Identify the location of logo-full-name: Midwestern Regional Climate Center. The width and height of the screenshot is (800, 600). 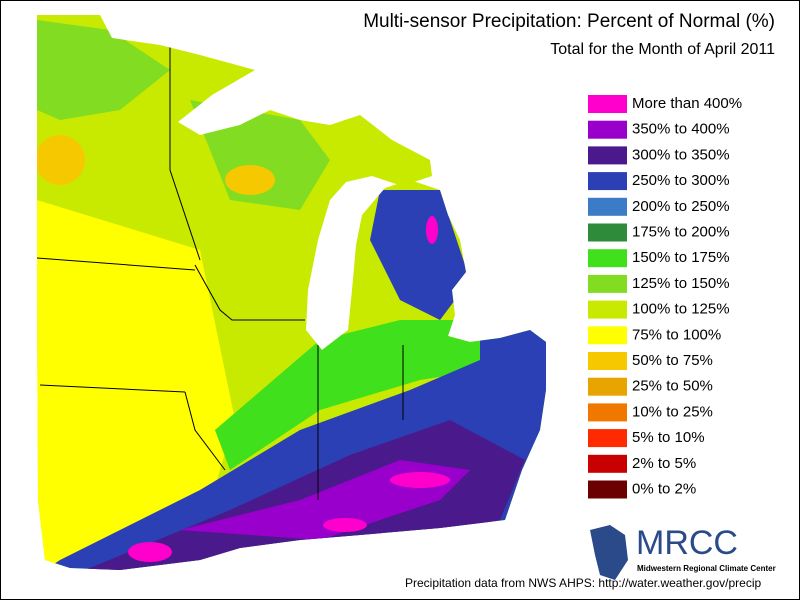
(706, 568).